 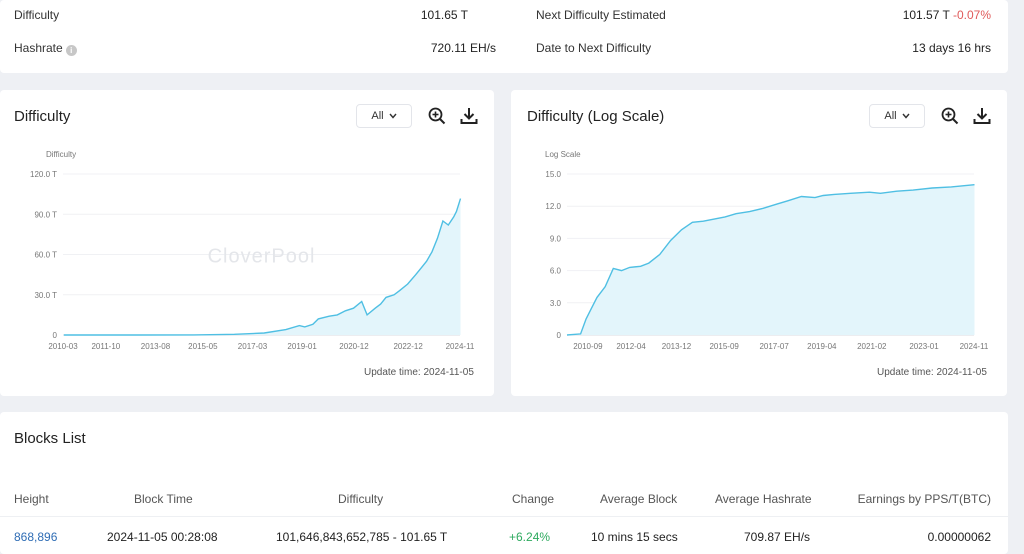 What do you see at coordinates (588, 346) in the screenshot?
I see `x-tick-label: 2010-09` at bounding box center [588, 346].